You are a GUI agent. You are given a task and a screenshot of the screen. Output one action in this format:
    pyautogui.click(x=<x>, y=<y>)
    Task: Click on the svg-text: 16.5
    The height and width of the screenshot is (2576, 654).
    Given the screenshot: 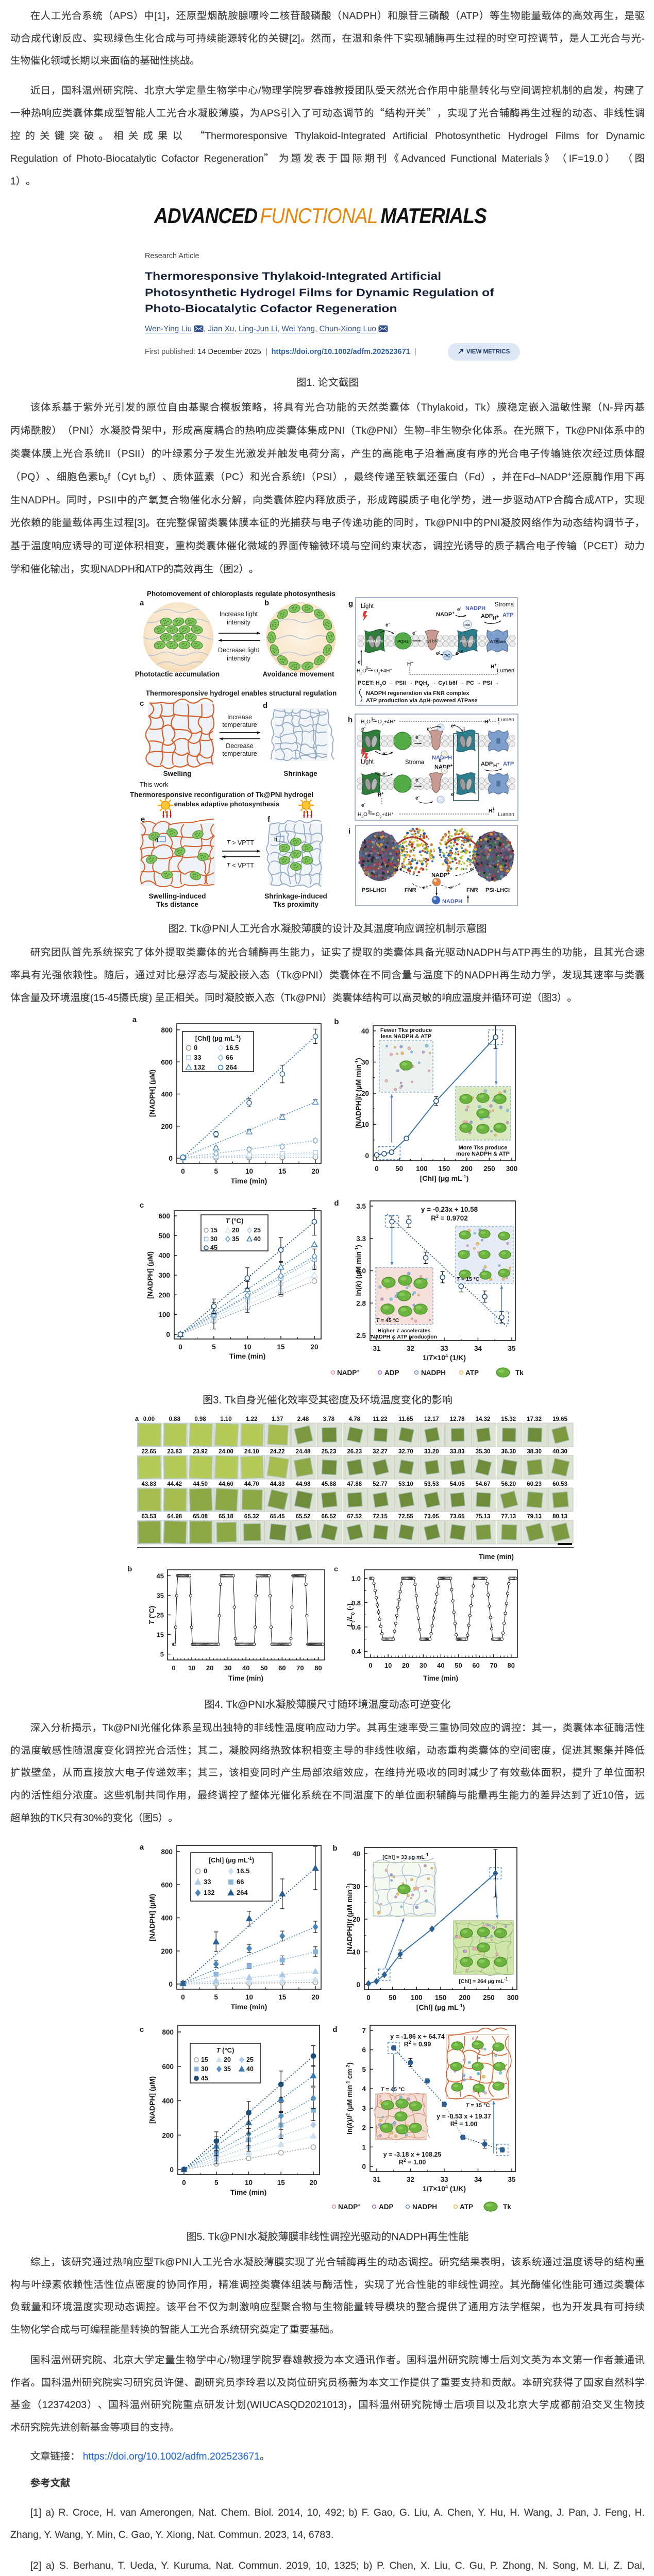 What is the action you would take?
    pyautogui.click(x=243, y=1871)
    